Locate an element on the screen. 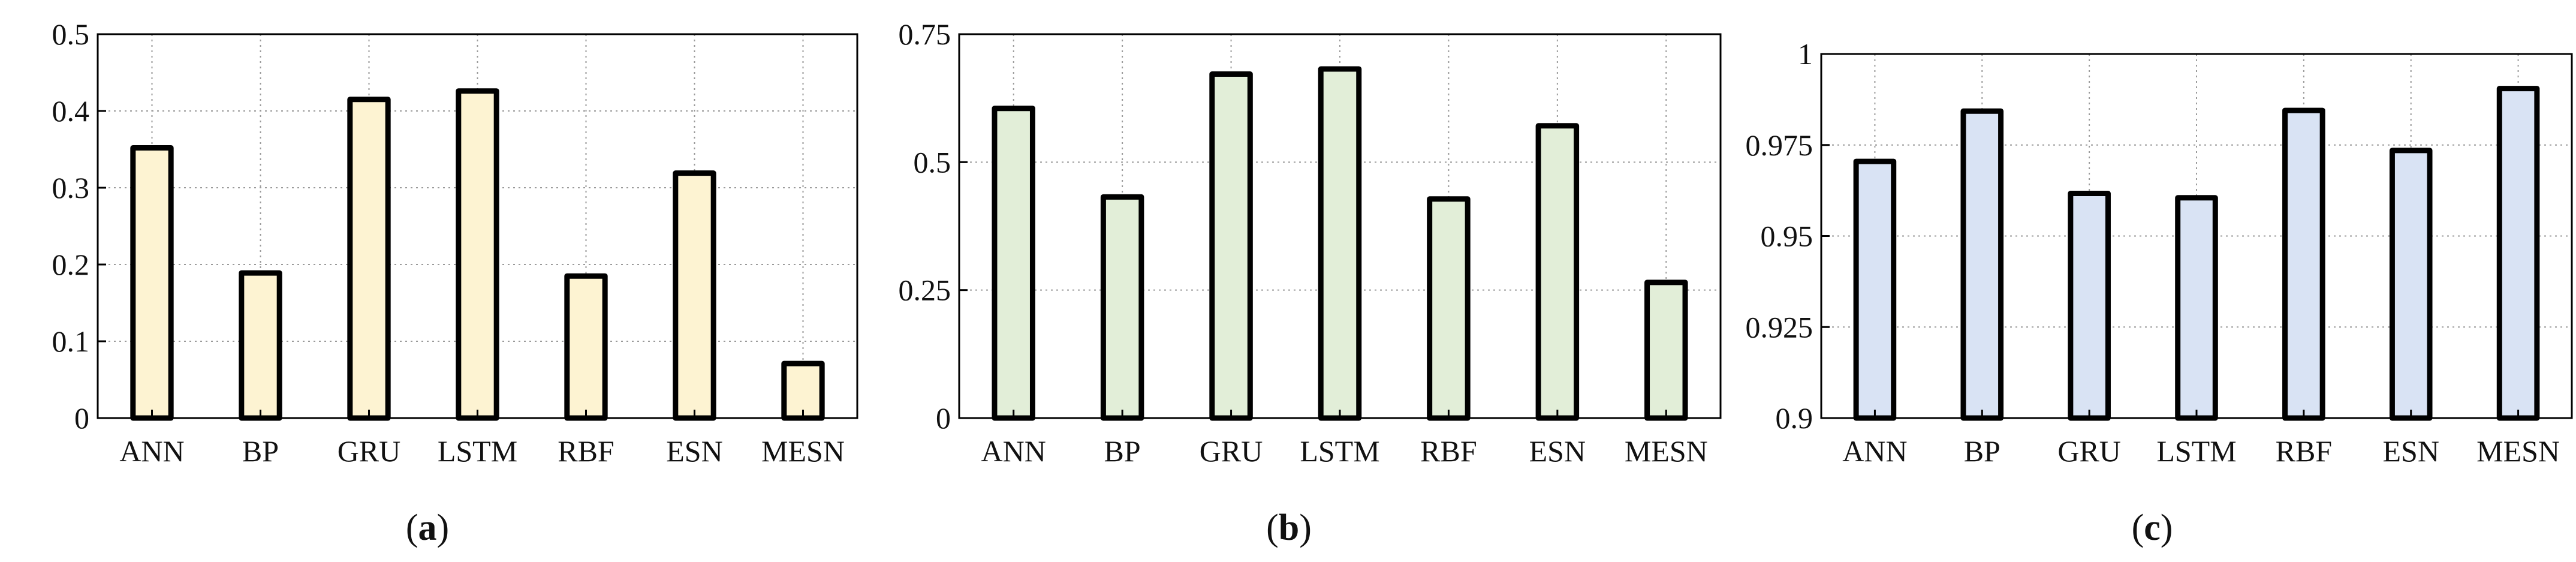 This screenshot has width=2576, height=562. y-tick-label: 1 is located at coordinates (1806, 54).